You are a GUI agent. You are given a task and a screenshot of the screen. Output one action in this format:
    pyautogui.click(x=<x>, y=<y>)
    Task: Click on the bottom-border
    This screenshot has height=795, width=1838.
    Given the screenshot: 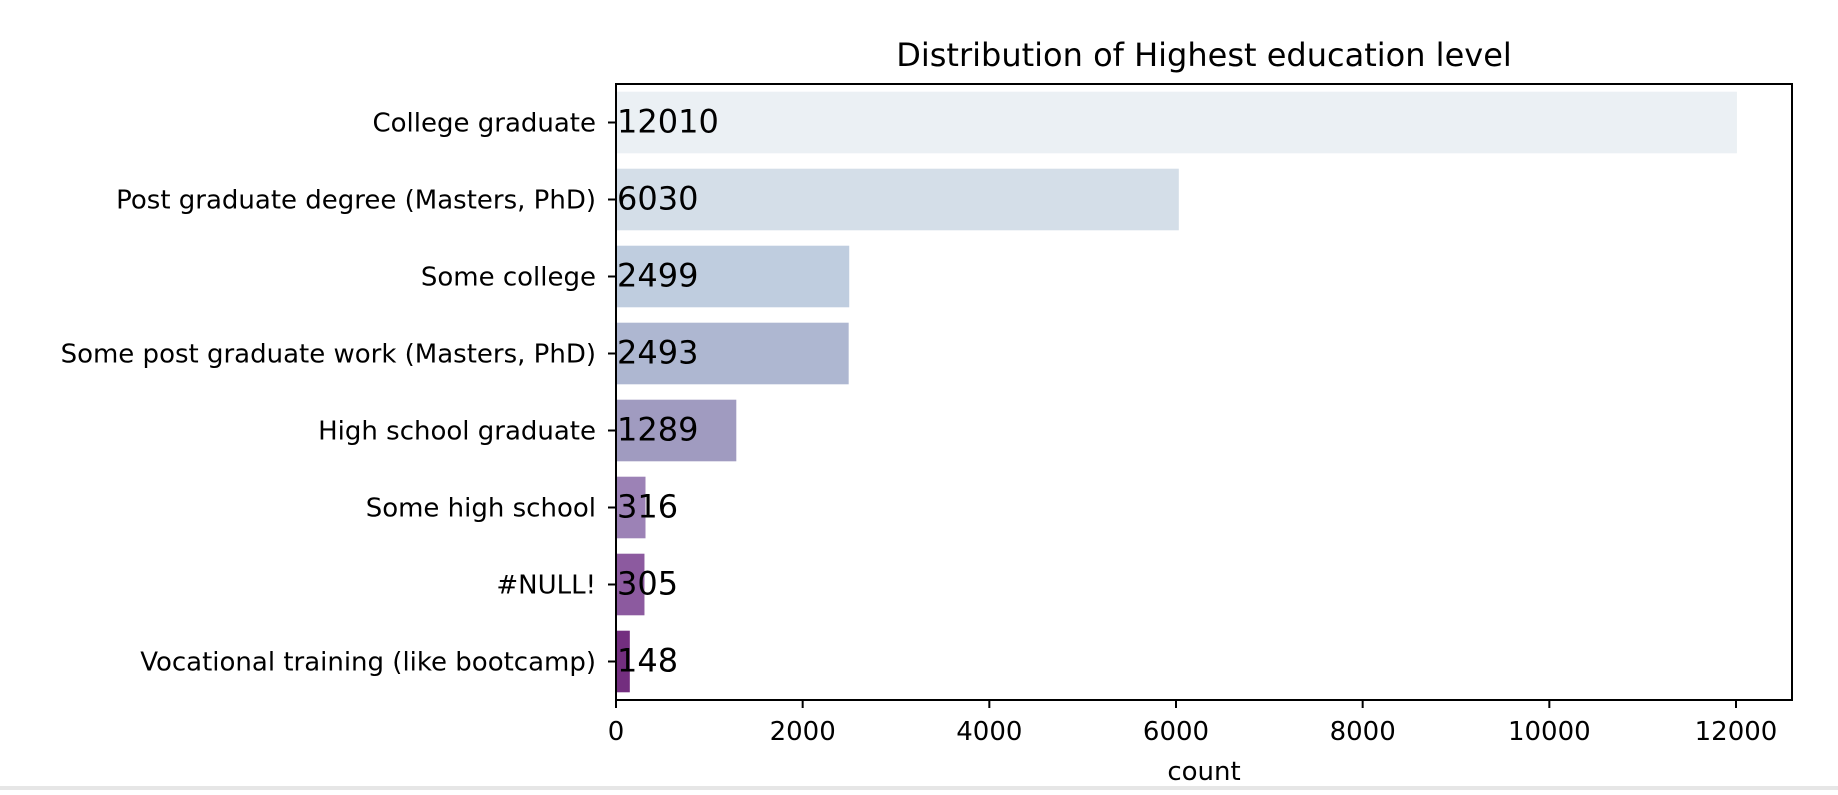 What is the action you would take?
    pyautogui.click(x=919, y=788)
    